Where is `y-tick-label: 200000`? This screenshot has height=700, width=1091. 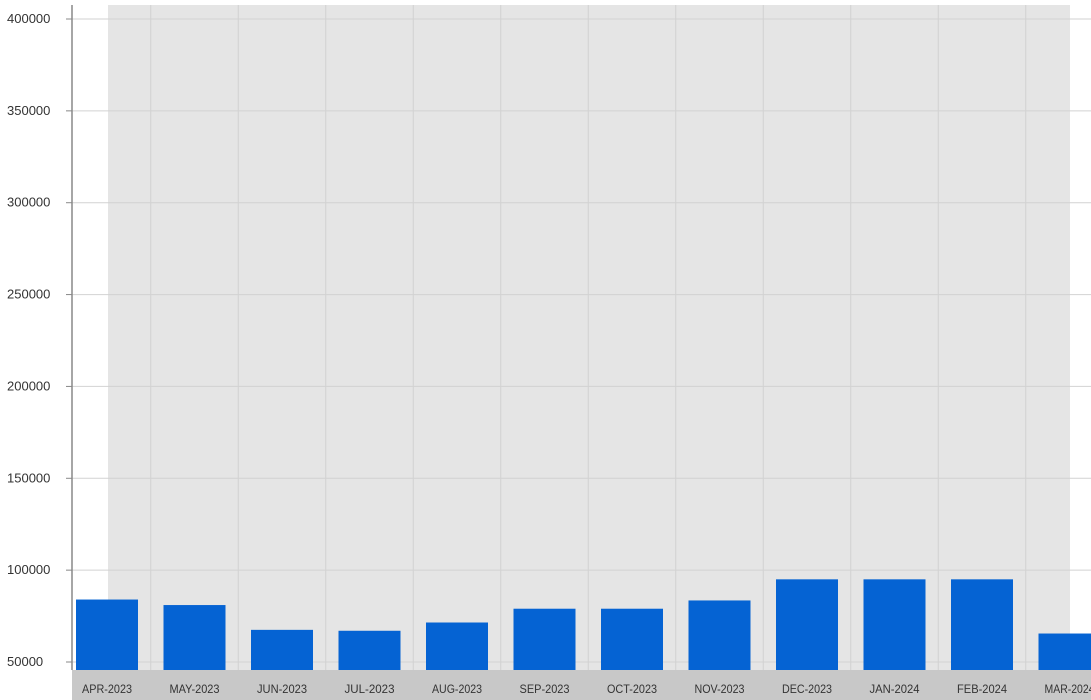 y-tick-label: 200000 is located at coordinates (28, 385).